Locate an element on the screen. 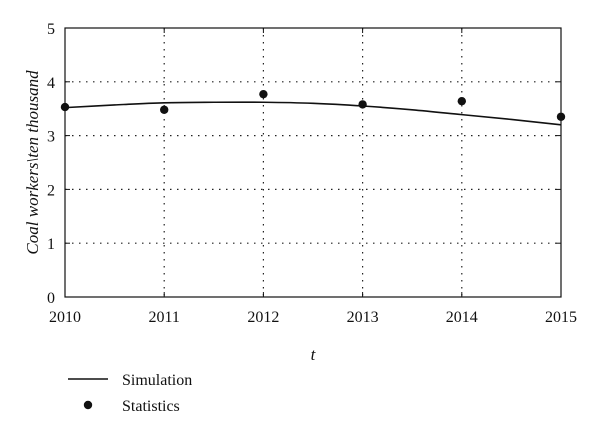  y-tick-label-5: 5 is located at coordinates (51, 29).